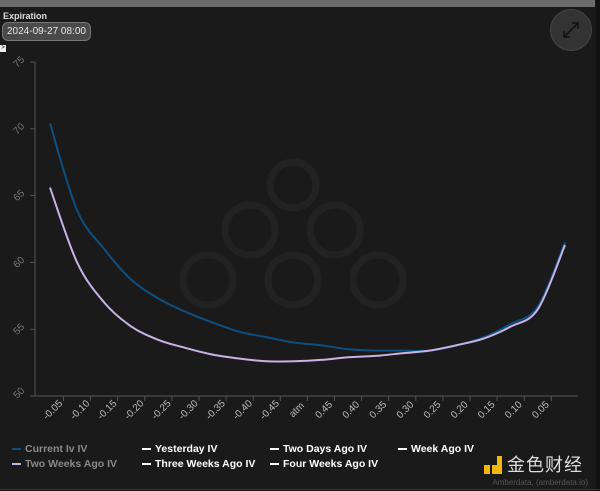 Image resolution: width=600 pixels, height=491 pixels. I want to click on expiration-select: 2024-09-27 08:00, so click(46, 31).